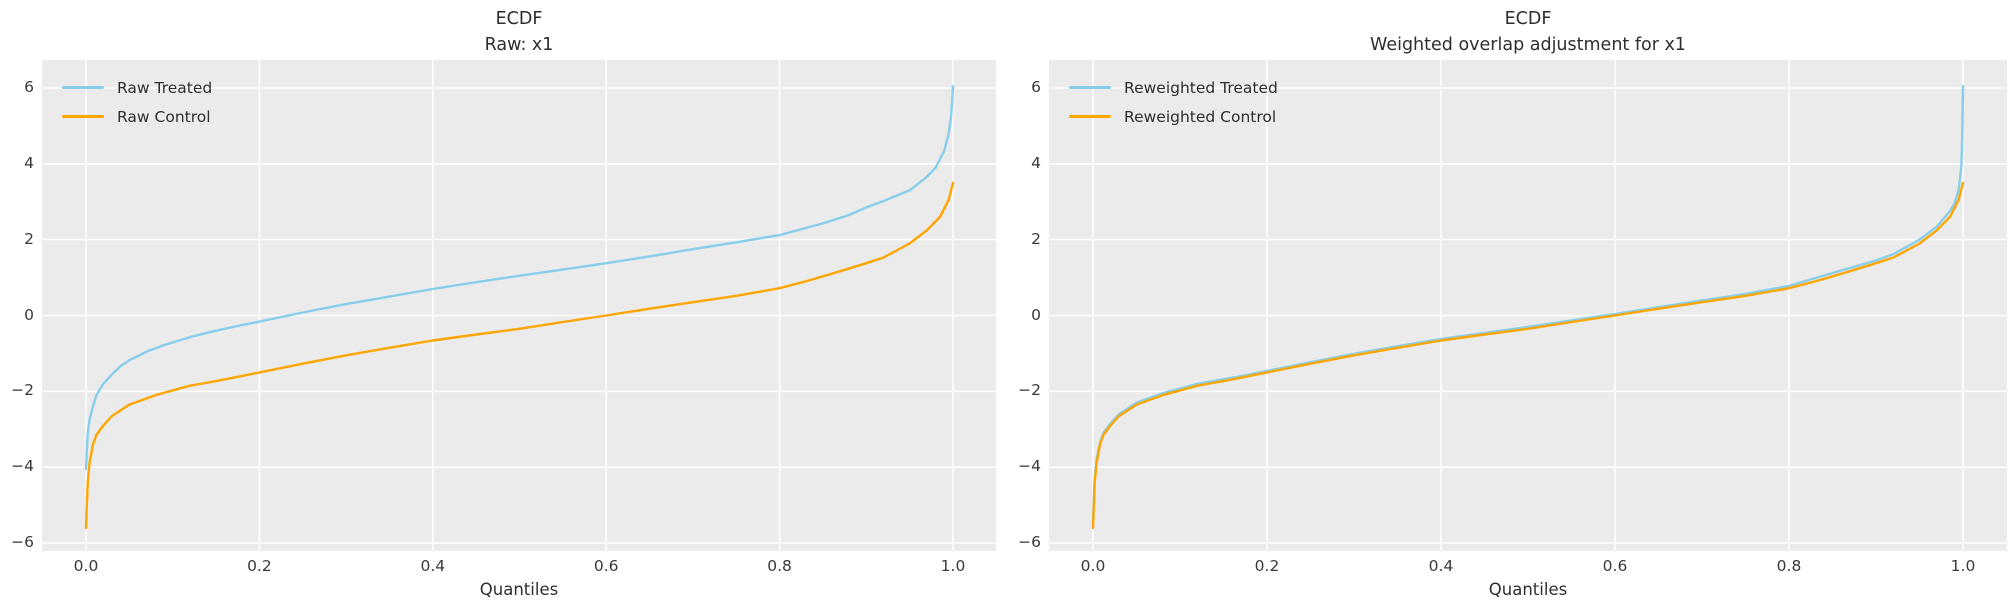 The width and height of the screenshot is (2011, 611). Describe the element at coordinates (519, 45) in the screenshot. I see `chart-title-line2: Raw: x1` at that location.